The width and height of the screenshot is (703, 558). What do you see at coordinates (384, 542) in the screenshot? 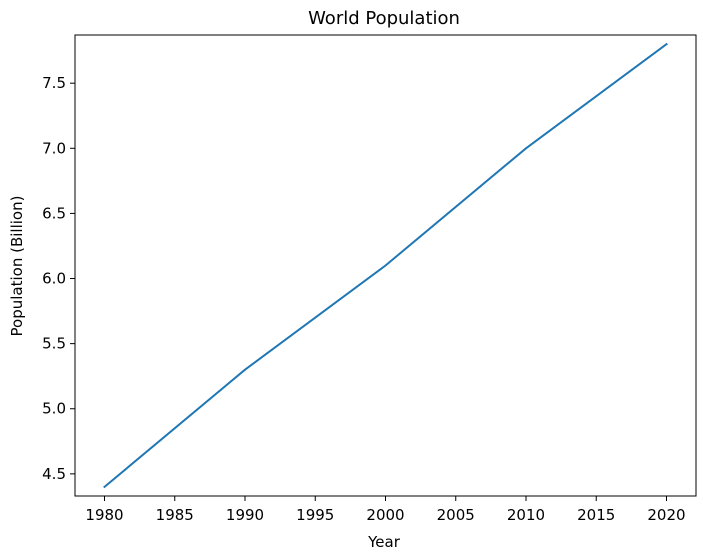
I see `x-axis-label: Year` at bounding box center [384, 542].